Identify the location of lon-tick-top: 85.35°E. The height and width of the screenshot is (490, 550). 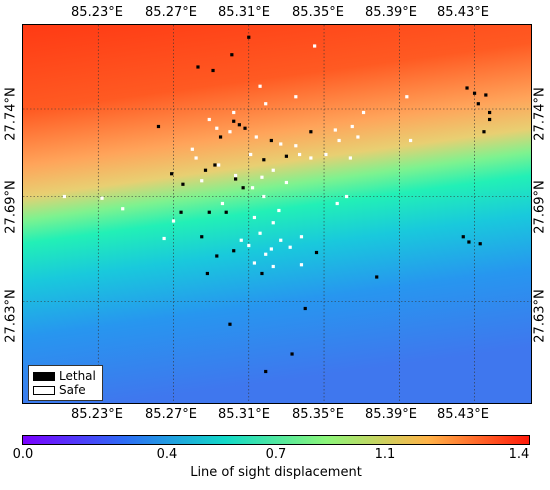
(318, 12).